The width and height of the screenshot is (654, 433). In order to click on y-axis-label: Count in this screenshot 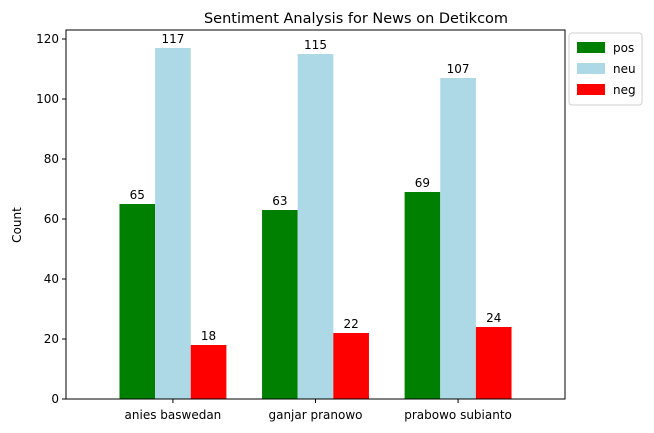, I will do `click(17, 225)`.